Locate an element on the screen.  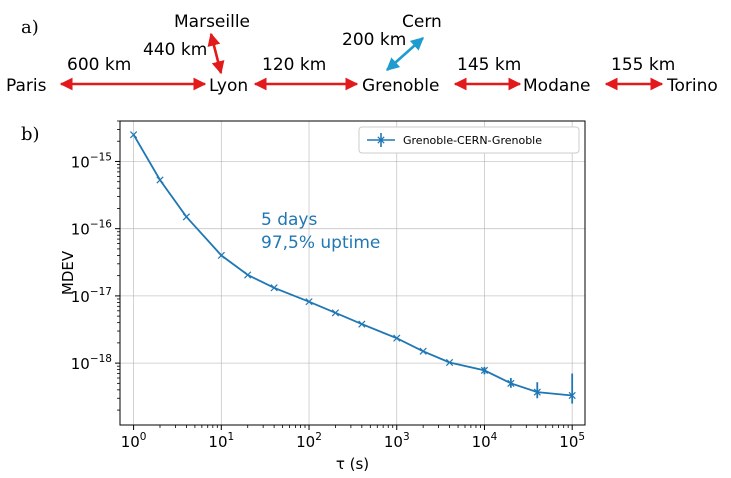
annotation-duration: 5 days is located at coordinates (289, 220).